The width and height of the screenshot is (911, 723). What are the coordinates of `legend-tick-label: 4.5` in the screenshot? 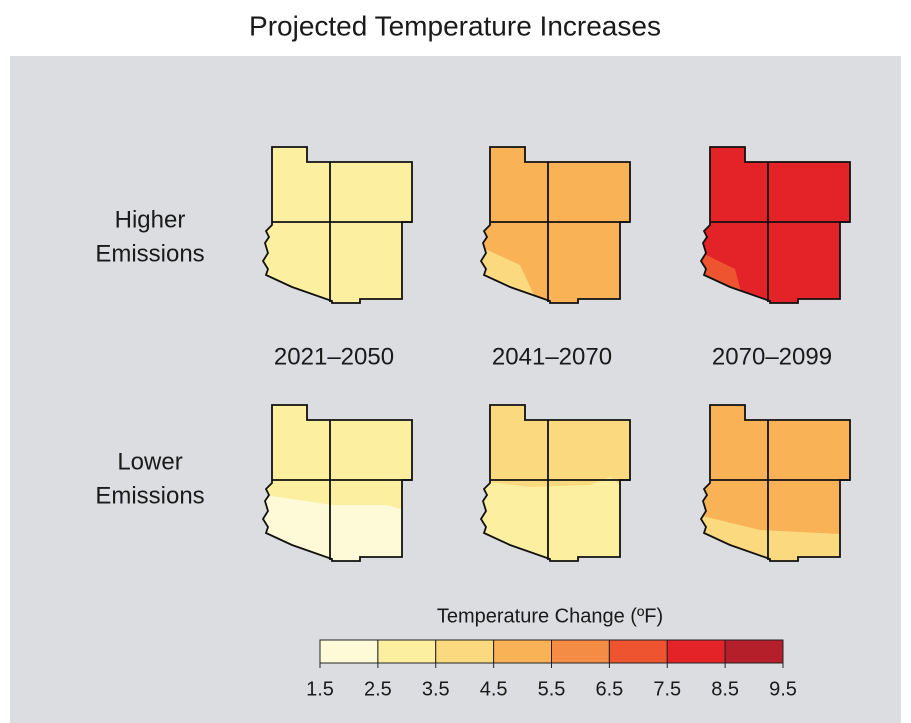 It's located at (494, 689).